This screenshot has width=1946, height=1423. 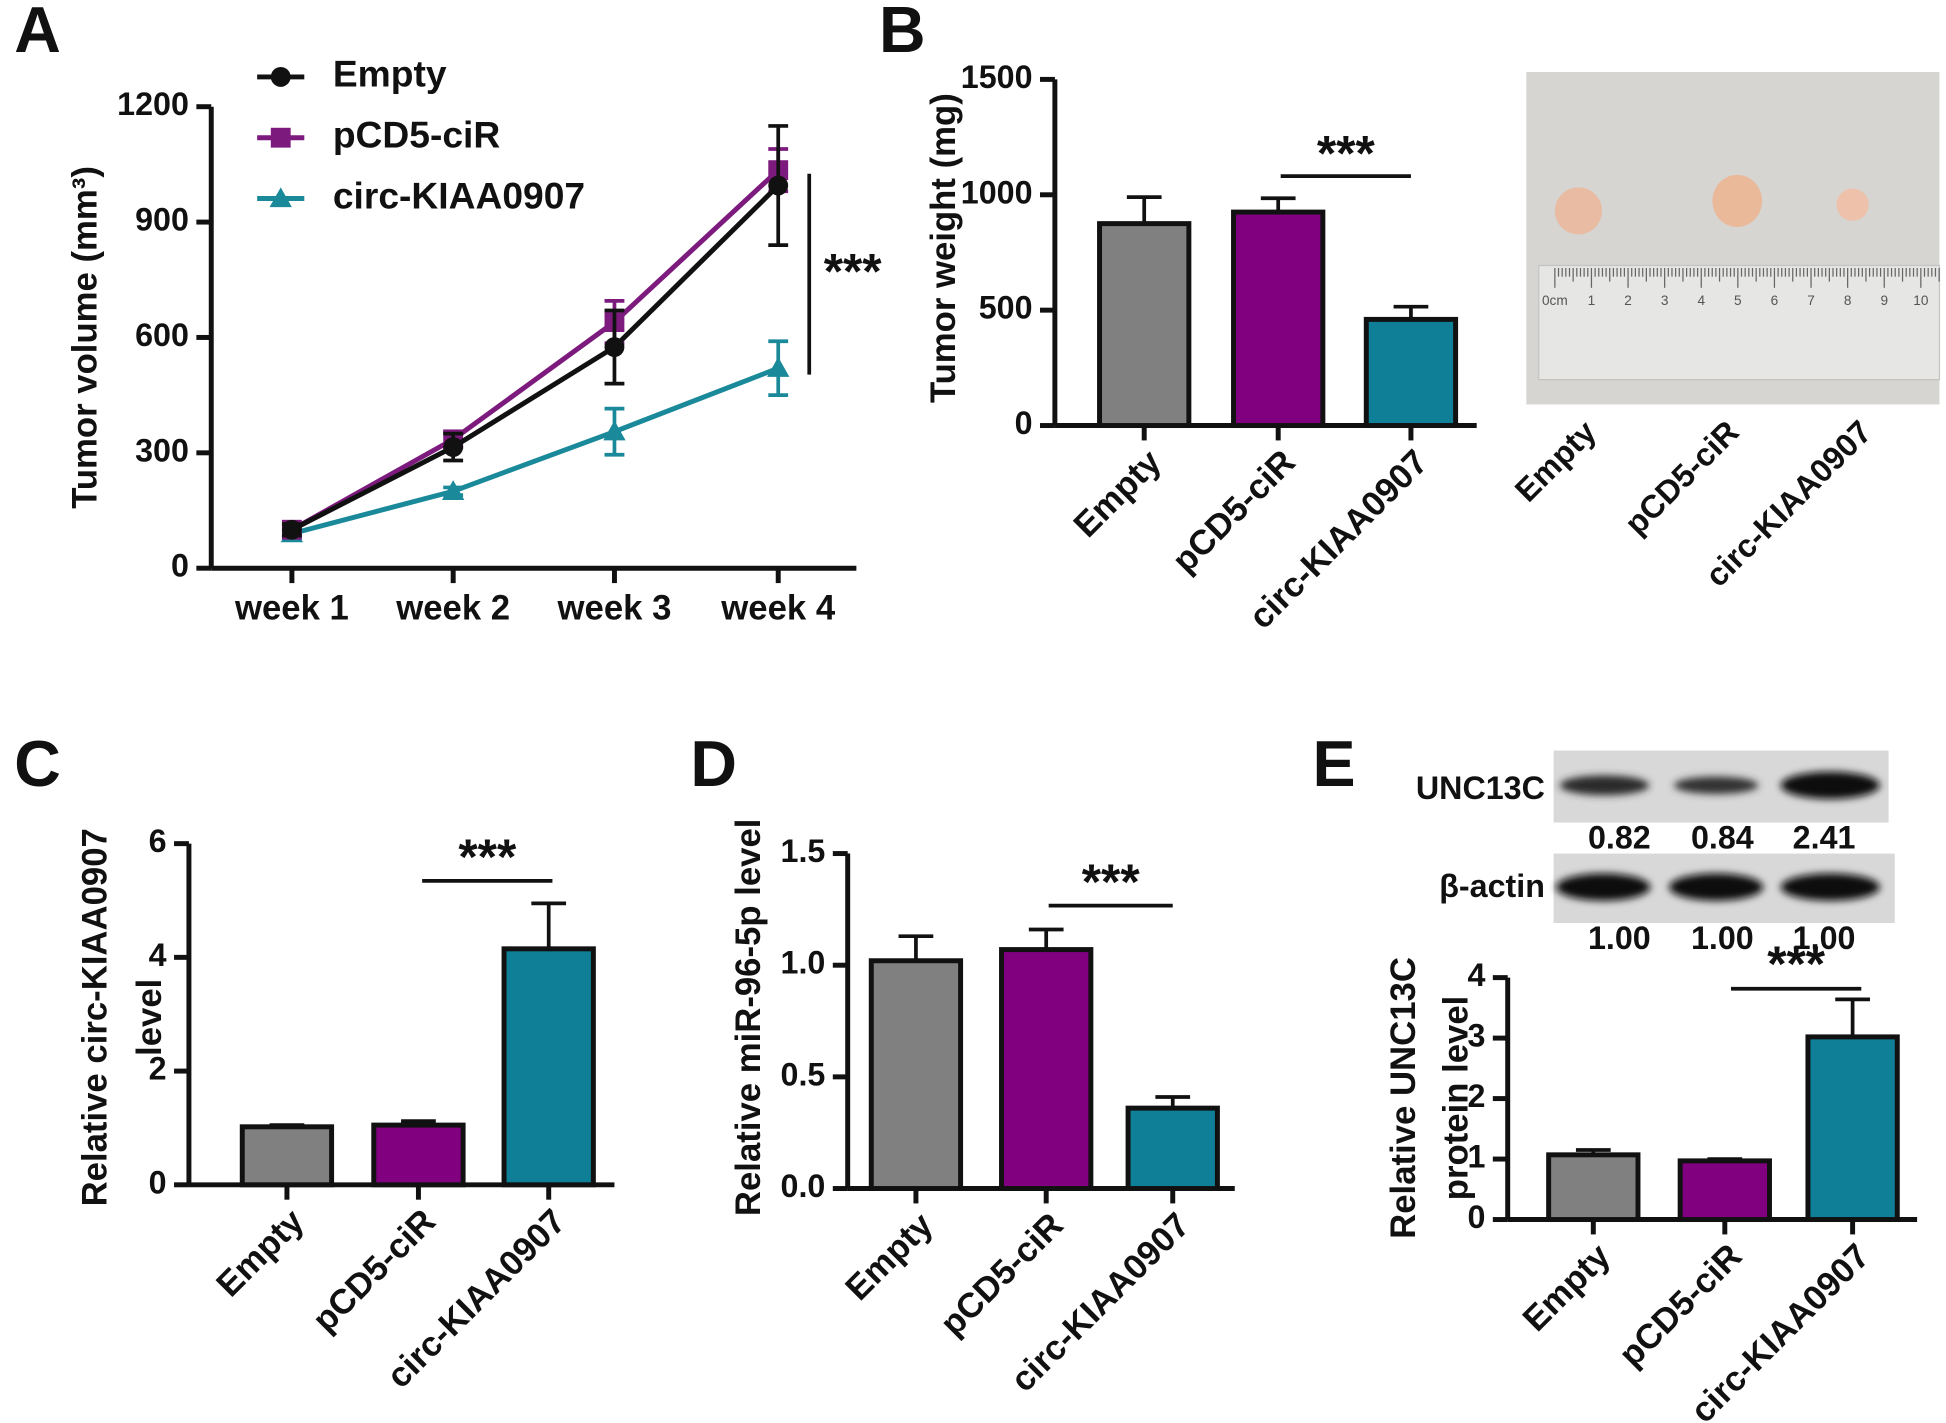 What do you see at coordinates (95, 1017) in the screenshot?
I see `y-axis-label: Relative circ-KIAA0907` at bounding box center [95, 1017].